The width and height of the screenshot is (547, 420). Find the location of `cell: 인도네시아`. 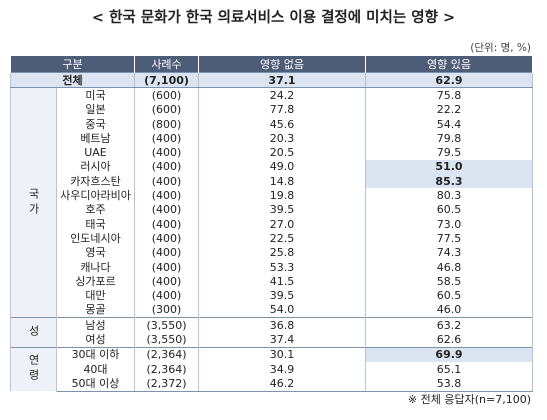

cell: 인도네시아 is located at coordinates (95, 238).